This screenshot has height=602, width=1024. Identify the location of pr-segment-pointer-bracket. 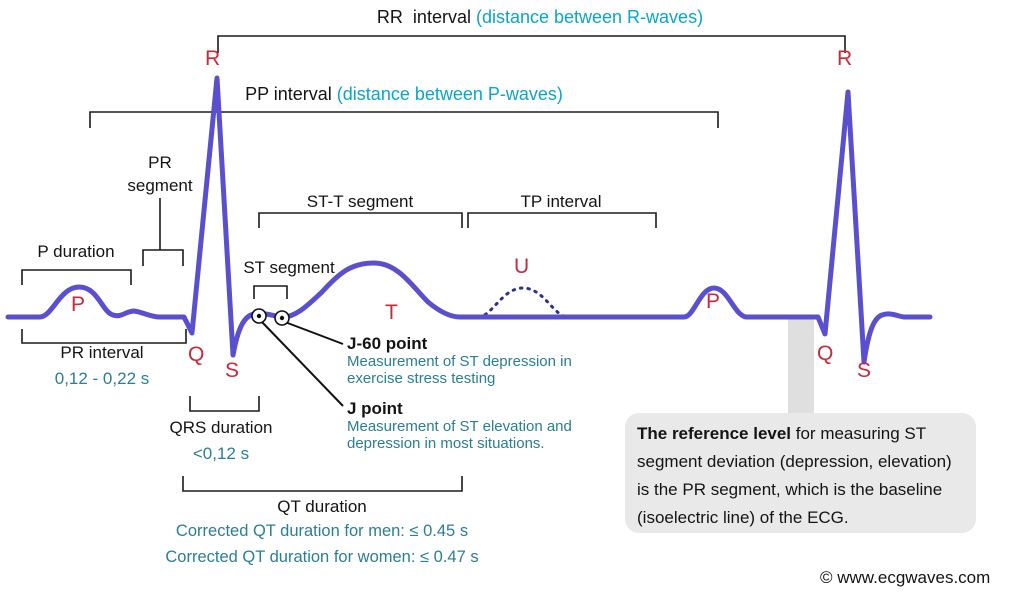
(163, 232).